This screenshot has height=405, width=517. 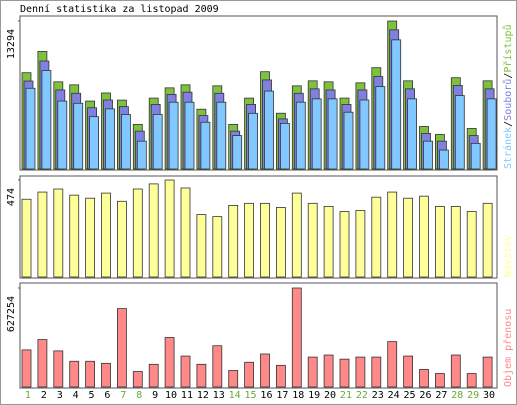 I want to click on x-tick-label: 5, so click(x=92, y=395).